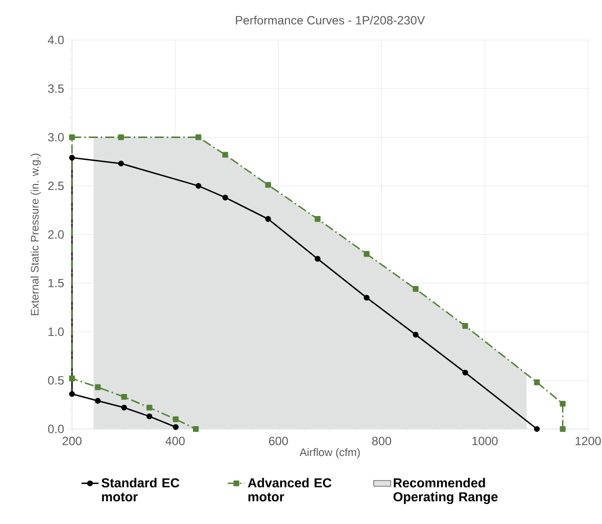 Image resolution: width=602 pixels, height=524 pixels. I want to click on y-tick-label: 2.5, so click(56, 186).